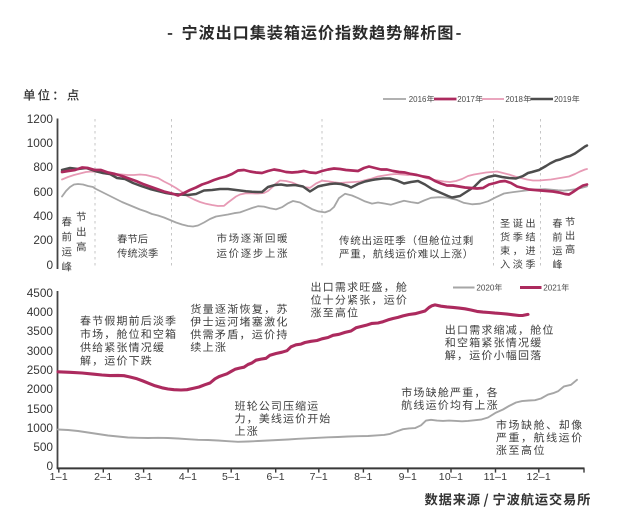 The height and width of the screenshot is (522, 640). Describe the element at coordinates (552, 288) in the screenshot. I see `svg-text: 2021` at that location.